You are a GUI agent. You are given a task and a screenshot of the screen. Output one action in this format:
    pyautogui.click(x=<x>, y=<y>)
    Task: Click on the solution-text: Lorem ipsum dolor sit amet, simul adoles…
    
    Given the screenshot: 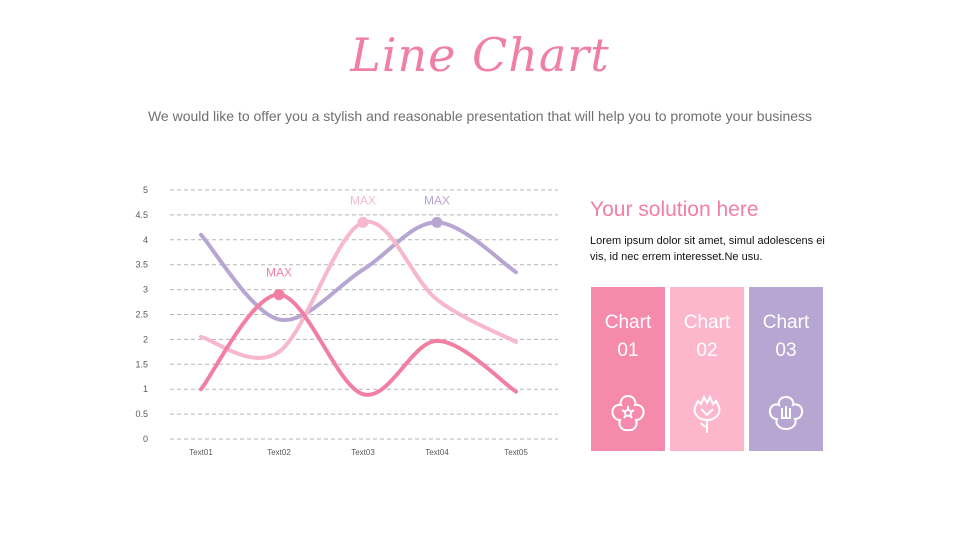 What is the action you would take?
    pyautogui.click(x=707, y=249)
    